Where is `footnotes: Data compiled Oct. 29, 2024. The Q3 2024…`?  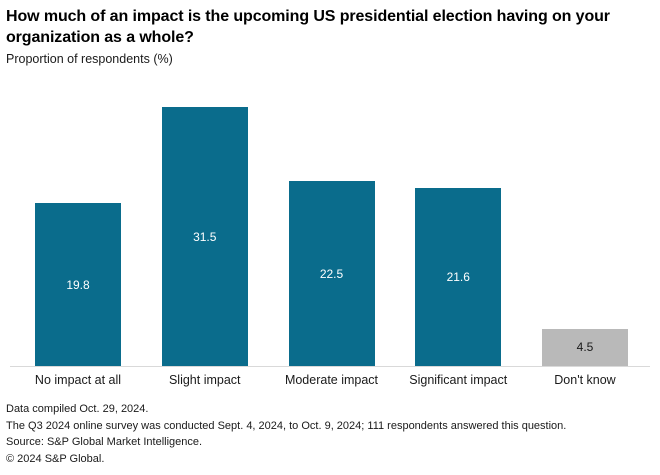 footnotes: Data compiled Oct. 29, 2024. The Q3 2024… is located at coordinates (331, 434).